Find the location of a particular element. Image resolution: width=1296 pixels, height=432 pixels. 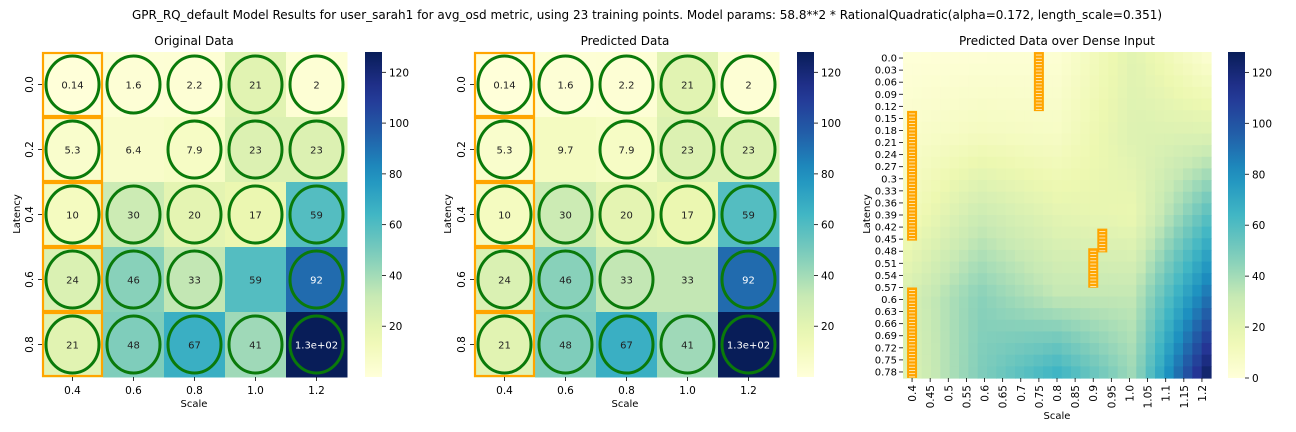

cell-value-label: 2 is located at coordinates (316, 86).